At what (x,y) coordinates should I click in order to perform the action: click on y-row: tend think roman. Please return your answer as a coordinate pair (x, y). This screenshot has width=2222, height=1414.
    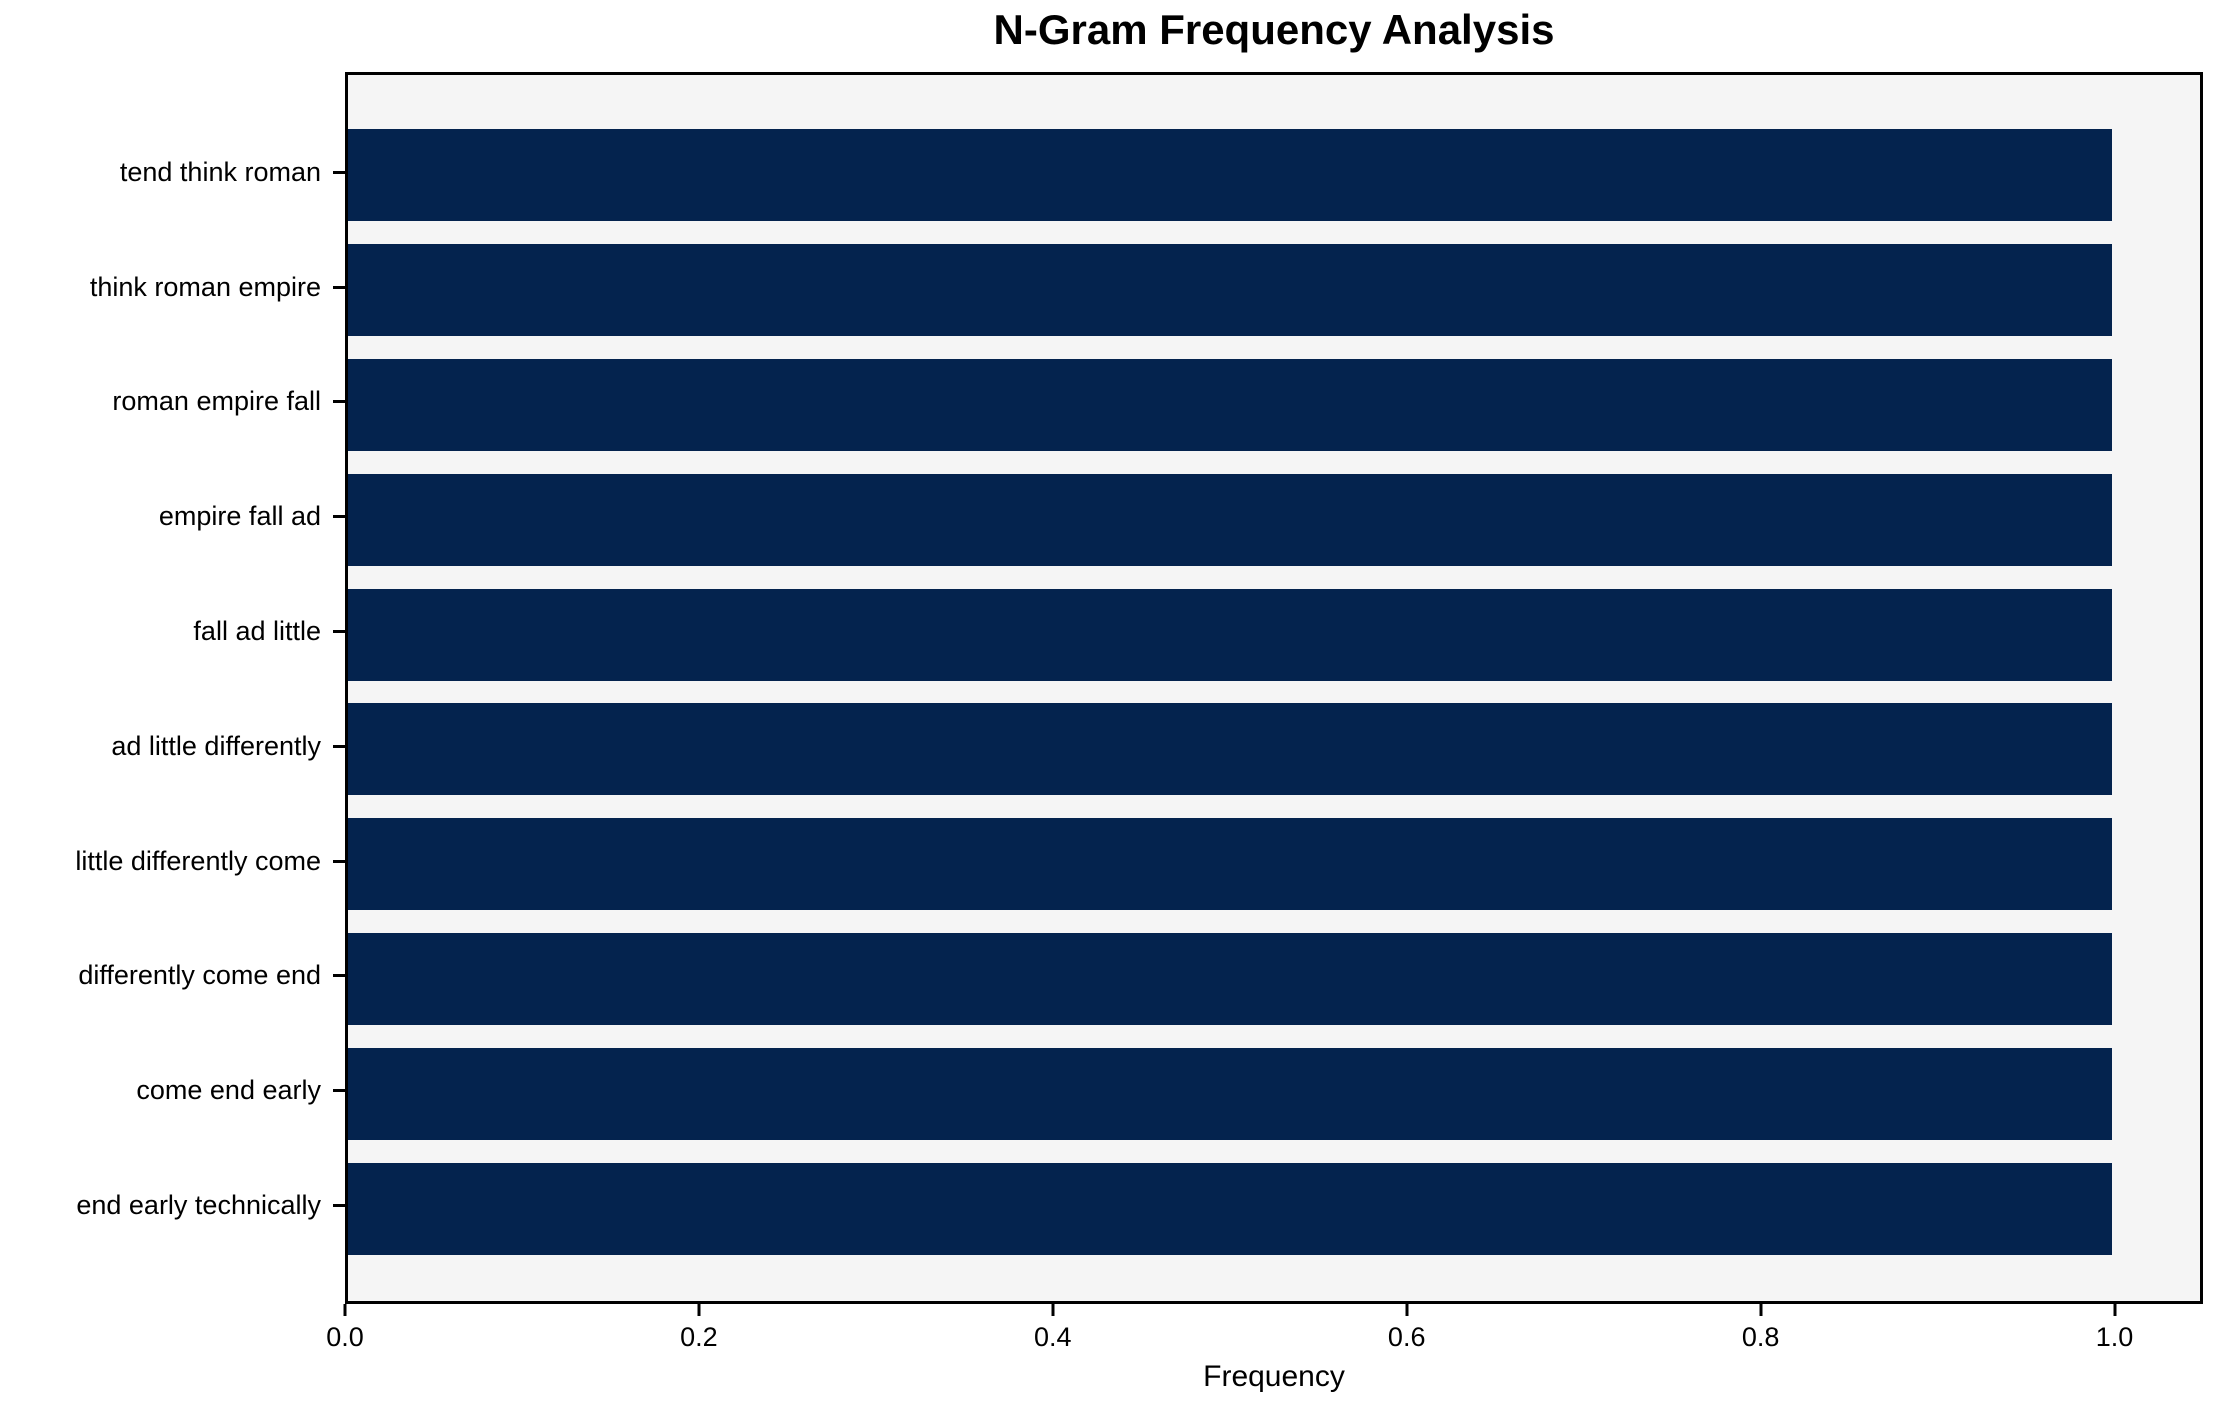
    Looking at the image, I should click on (172, 172).